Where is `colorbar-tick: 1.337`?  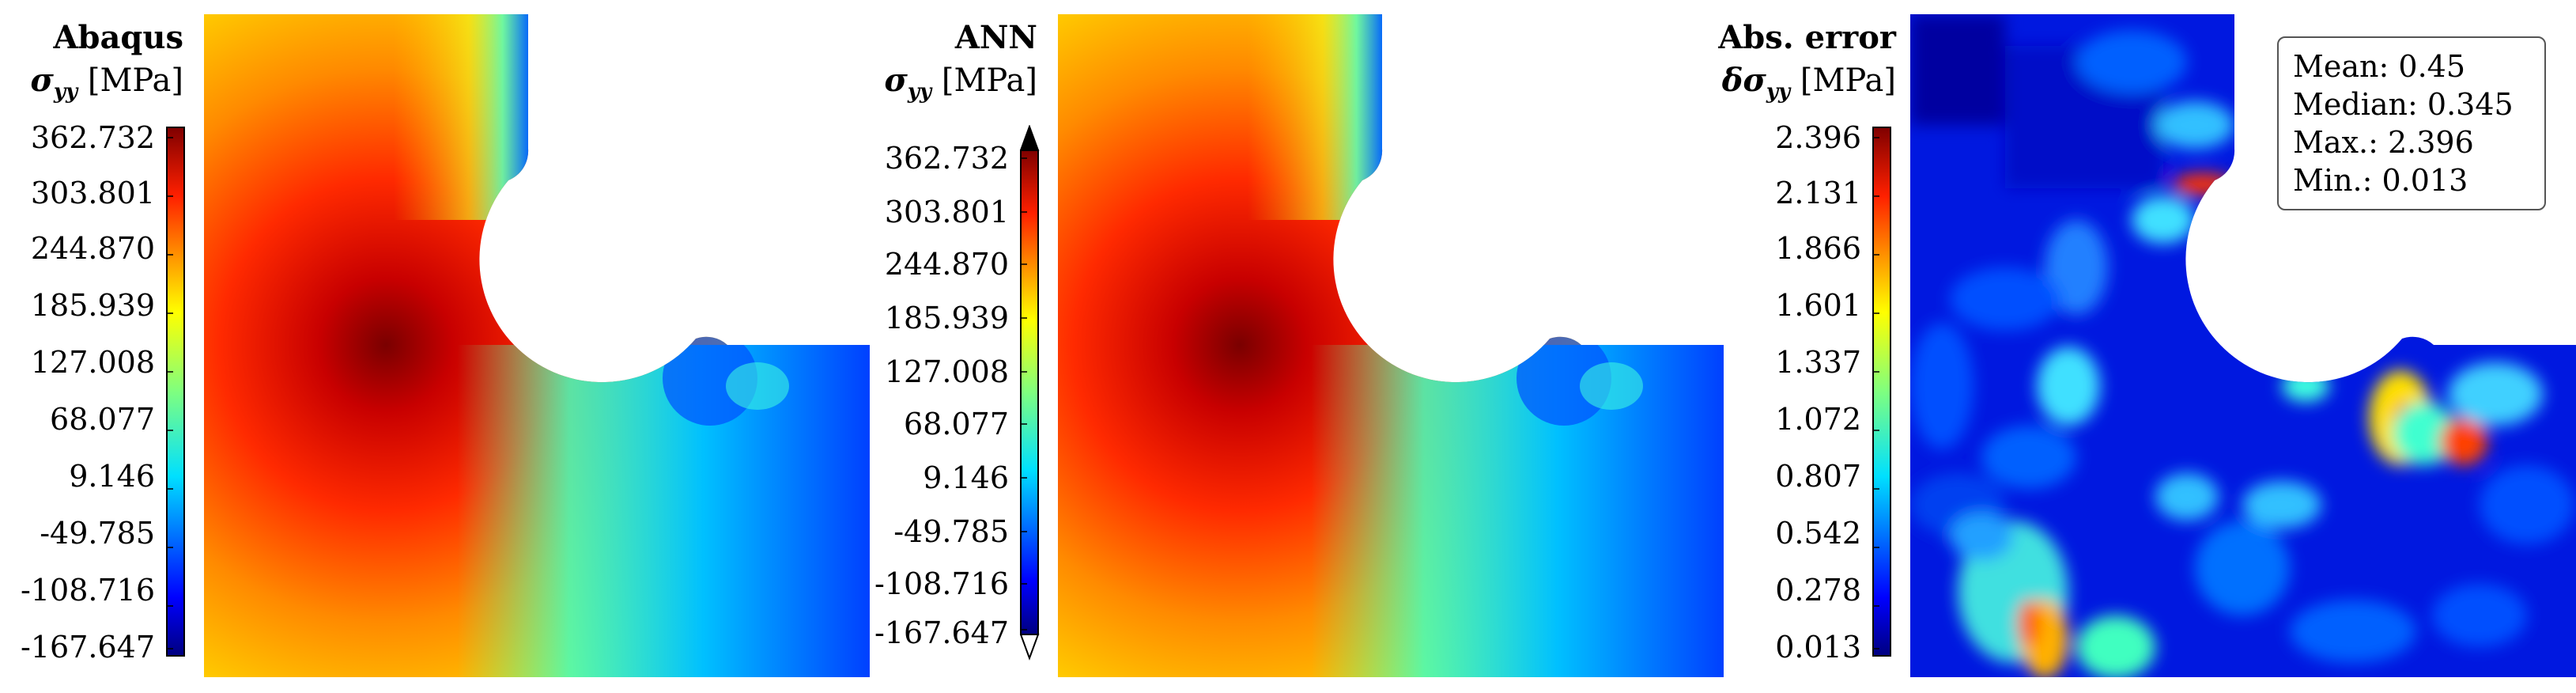
colorbar-tick: 1.337 is located at coordinates (1818, 362).